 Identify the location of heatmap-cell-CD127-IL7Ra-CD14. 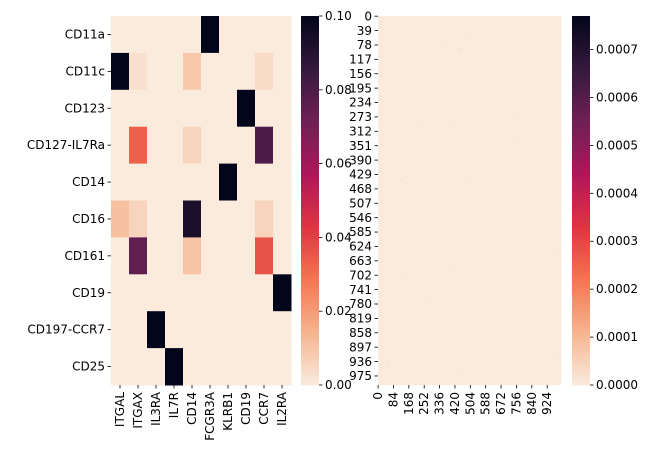
(192, 145).